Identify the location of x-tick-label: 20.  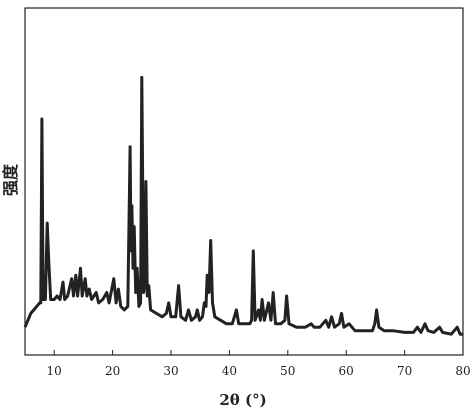
(112, 371).